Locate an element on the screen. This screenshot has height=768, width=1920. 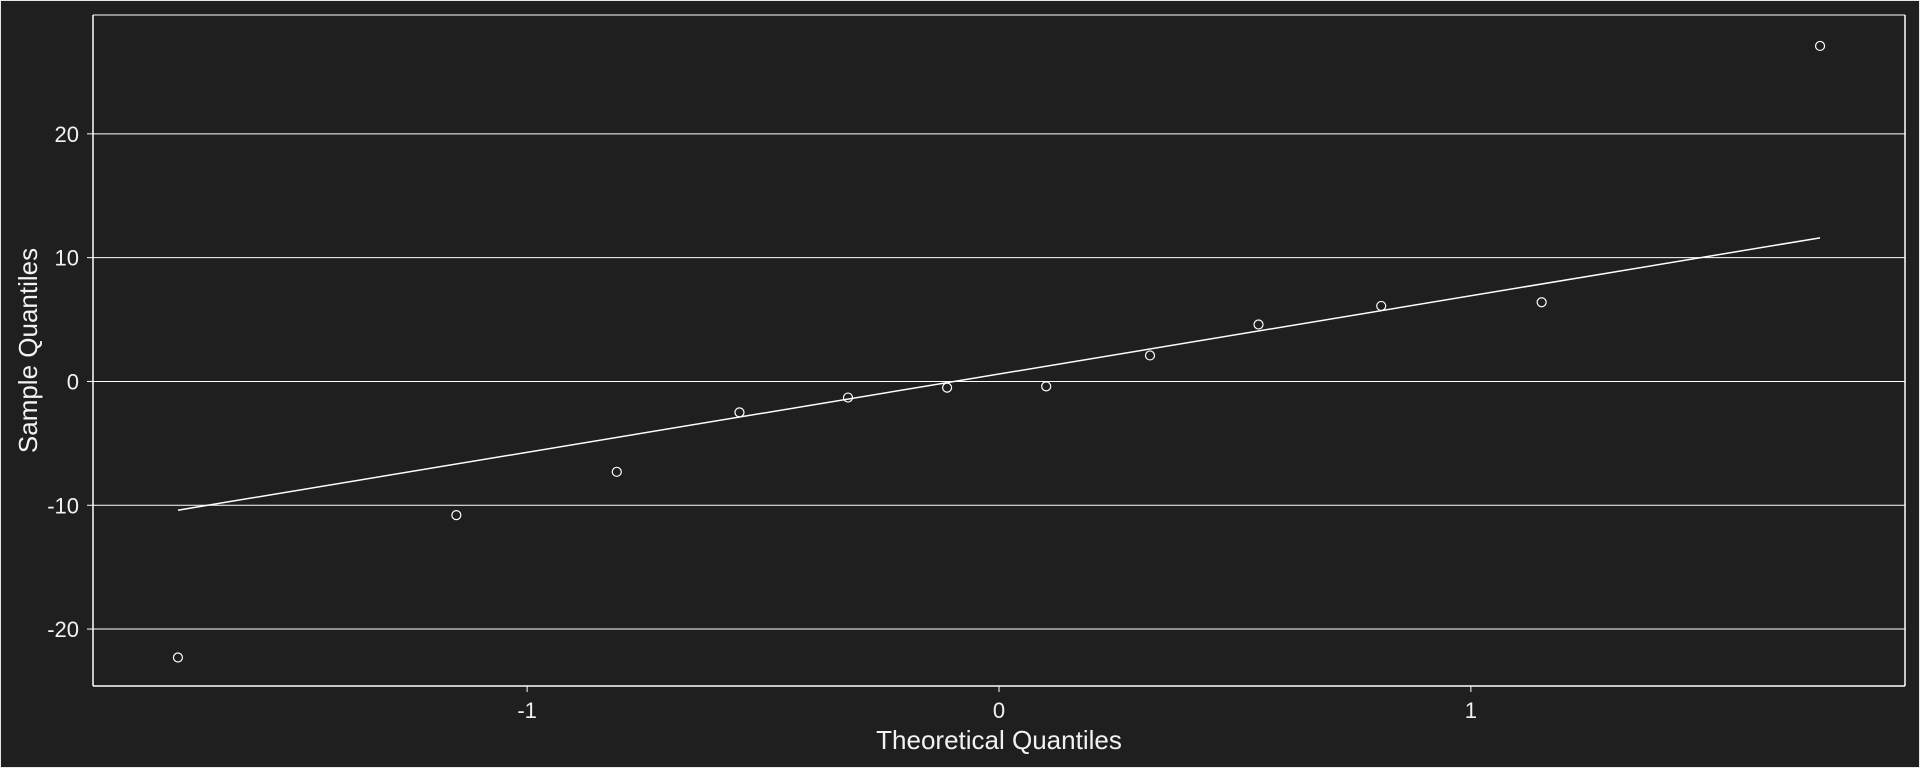
x-axis-title: Theoretical Quantiles is located at coordinates (999, 740).